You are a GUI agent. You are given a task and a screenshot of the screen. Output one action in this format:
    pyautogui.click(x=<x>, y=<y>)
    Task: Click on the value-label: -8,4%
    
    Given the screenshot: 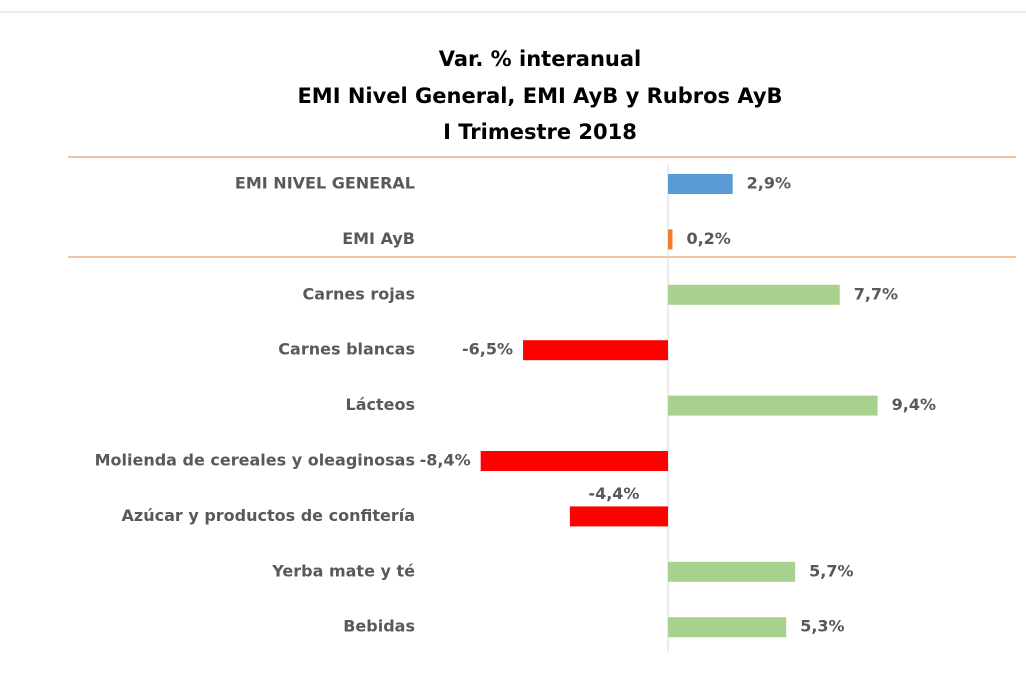 What is the action you would take?
    pyautogui.click(x=445, y=460)
    